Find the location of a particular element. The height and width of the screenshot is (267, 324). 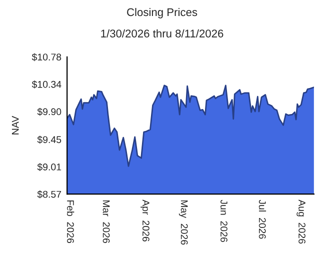

chart-title: Closing Prices is located at coordinates (162, 13).